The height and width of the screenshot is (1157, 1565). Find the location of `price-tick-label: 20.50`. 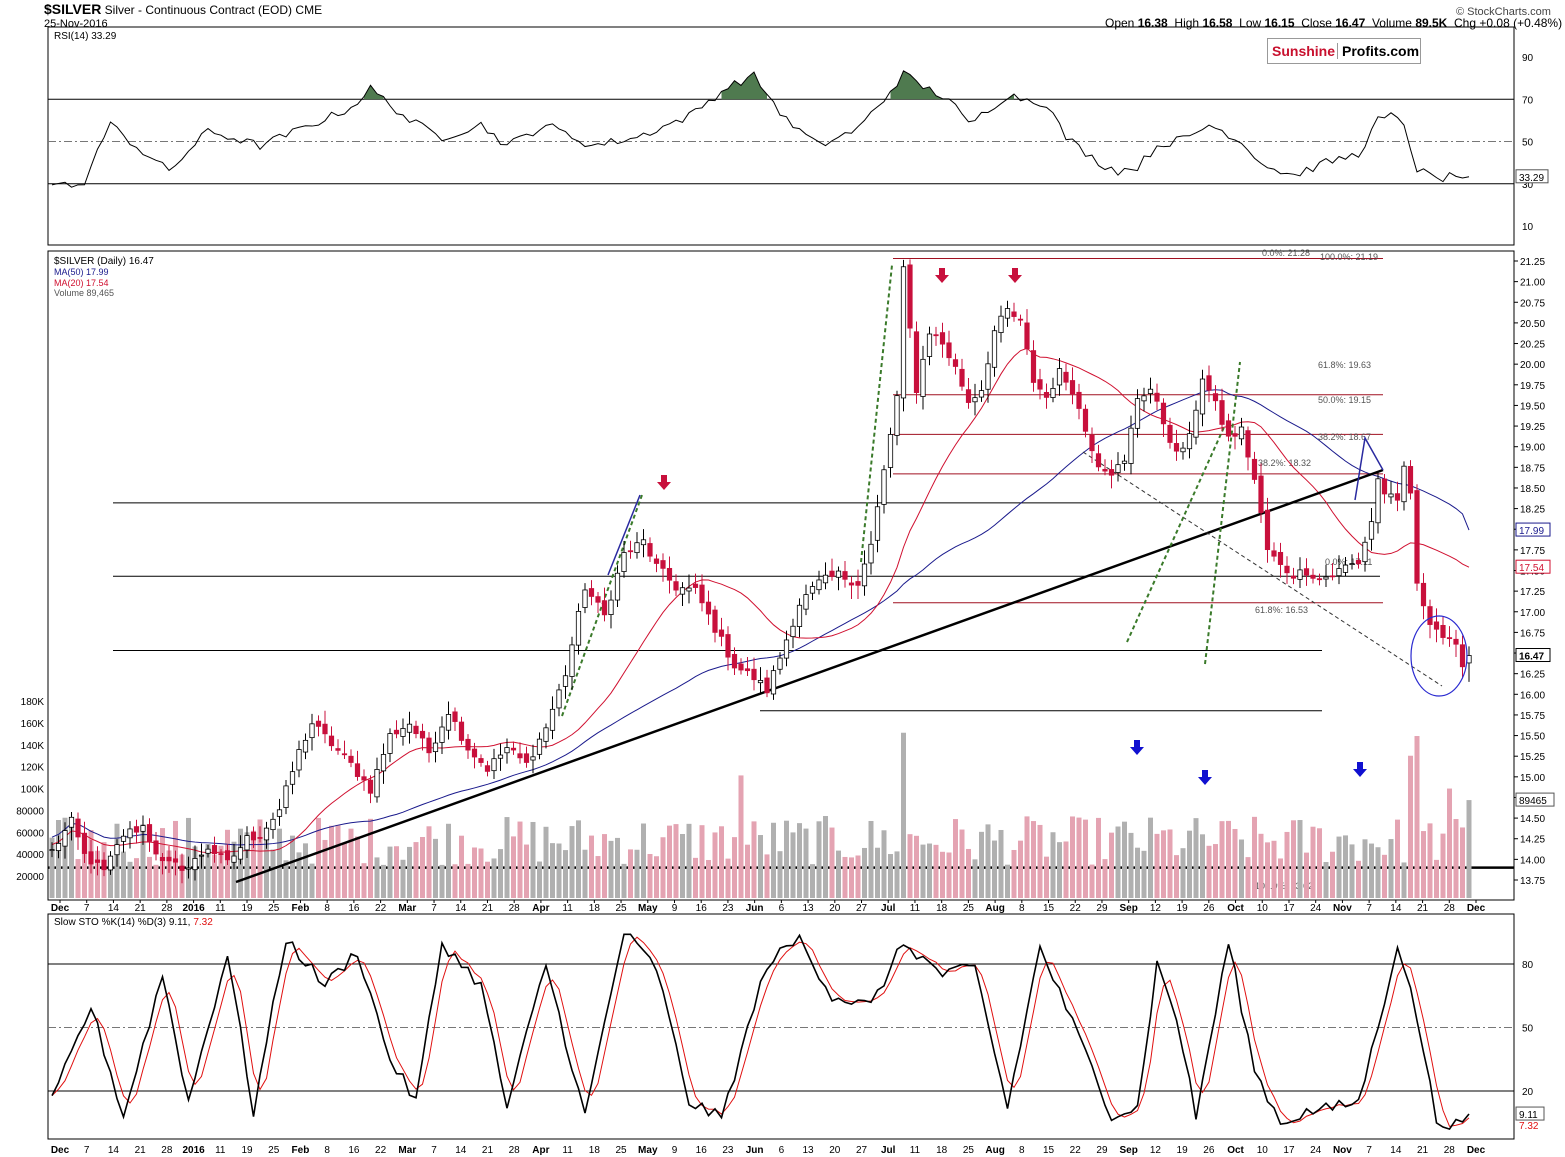

price-tick-label: 20.50 is located at coordinates (1532, 324).